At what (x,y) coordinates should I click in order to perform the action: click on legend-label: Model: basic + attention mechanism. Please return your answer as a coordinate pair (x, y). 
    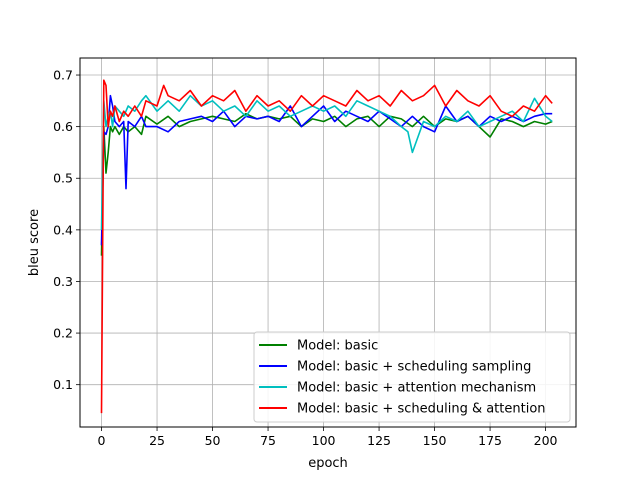
    Looking at the image, I should click on (416, 388).